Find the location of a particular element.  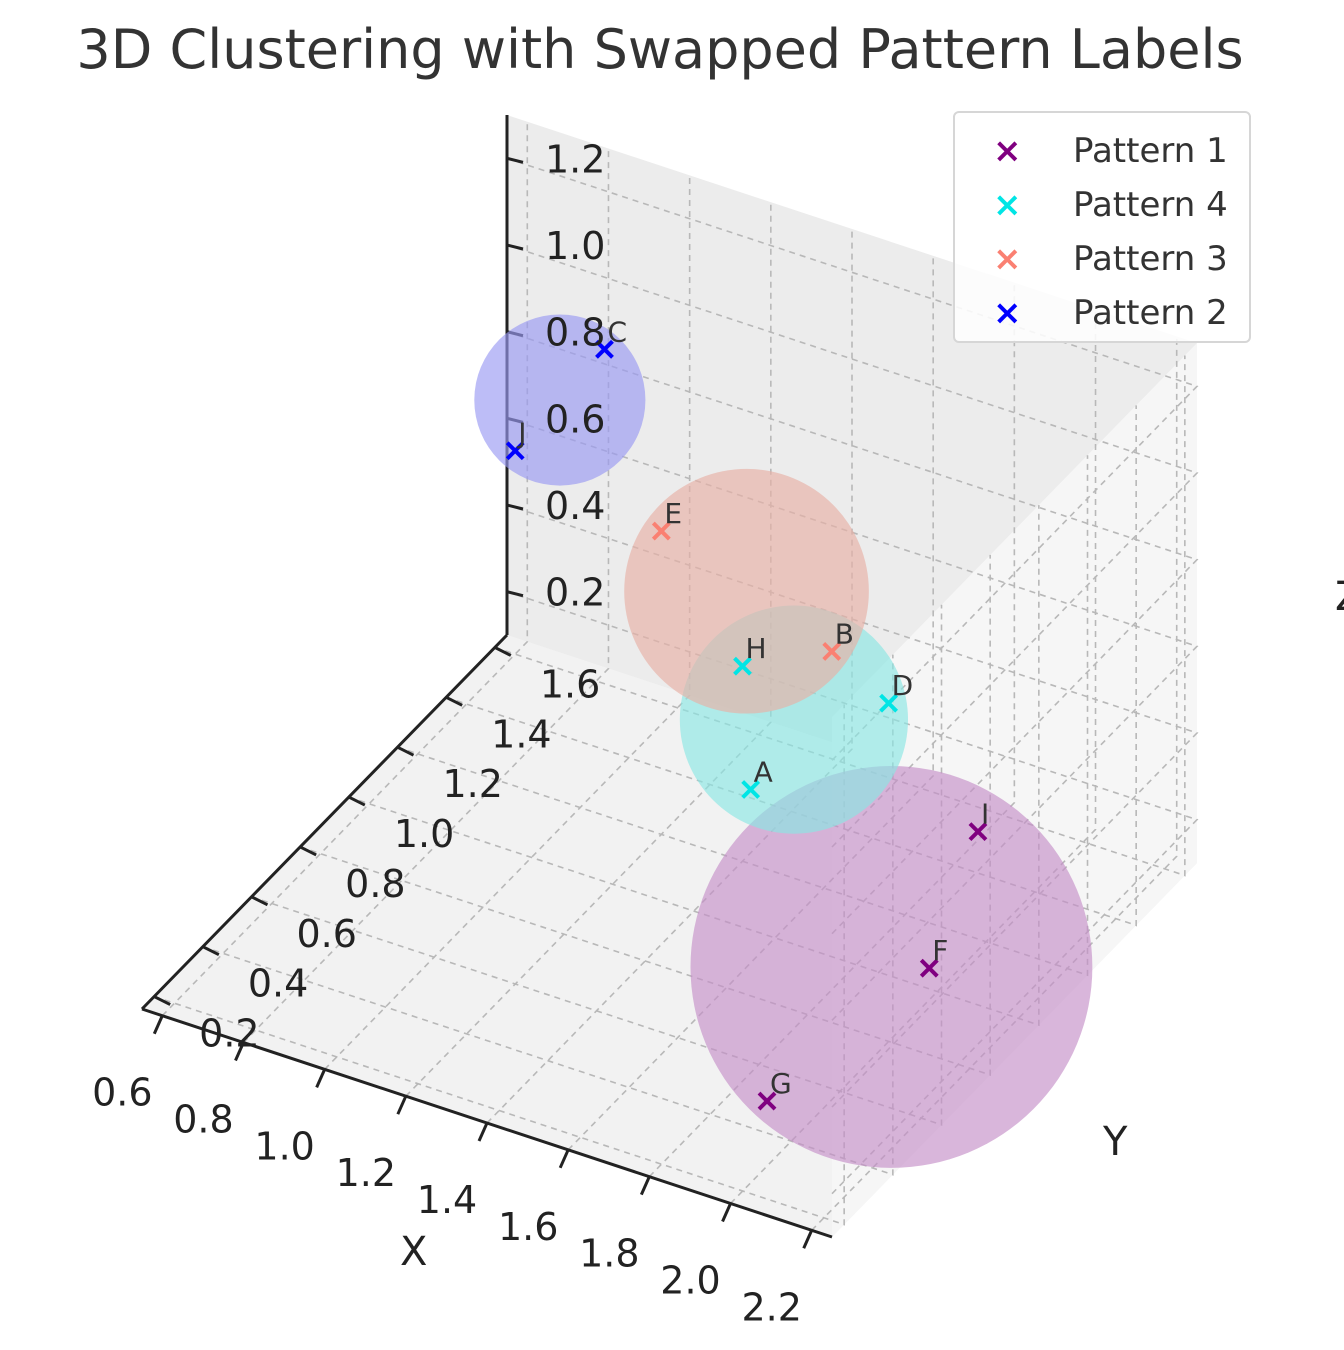

data-point: H is located at coordinates (750, 654).